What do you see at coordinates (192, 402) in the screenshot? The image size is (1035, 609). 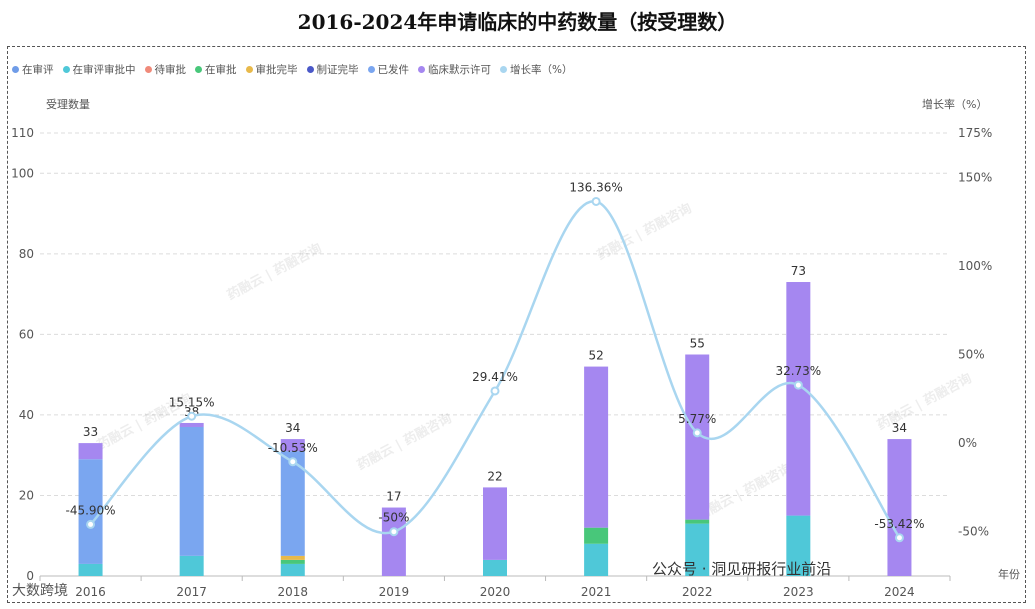 I see `growth-rate-label: 15.15%` at bounding box center [192, 402].